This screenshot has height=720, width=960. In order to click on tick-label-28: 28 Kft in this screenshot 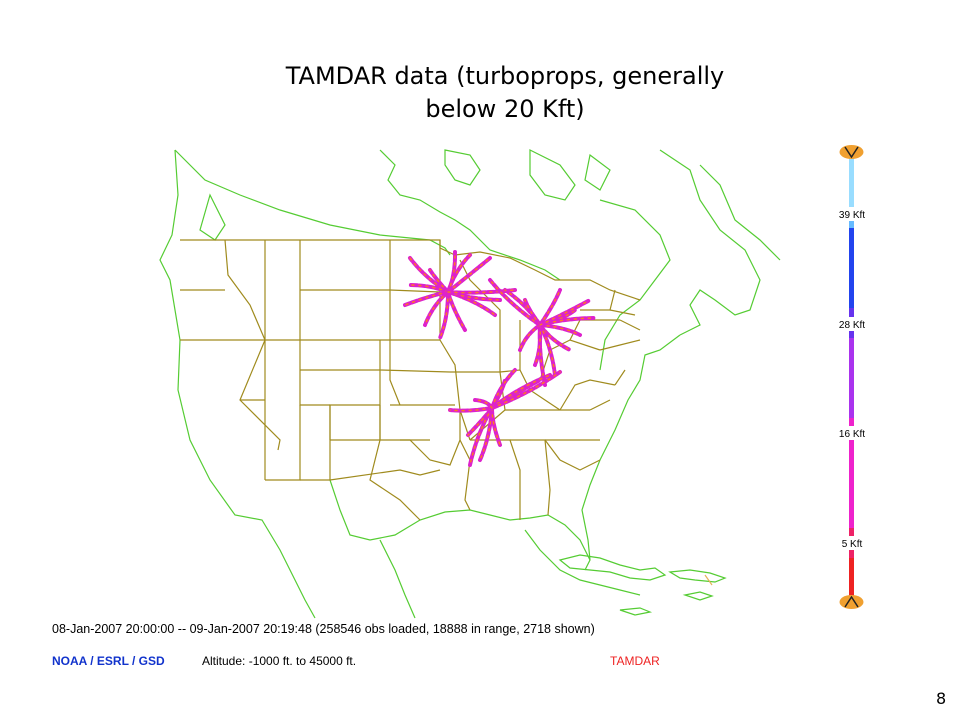, I will do `click(852, 325)`.